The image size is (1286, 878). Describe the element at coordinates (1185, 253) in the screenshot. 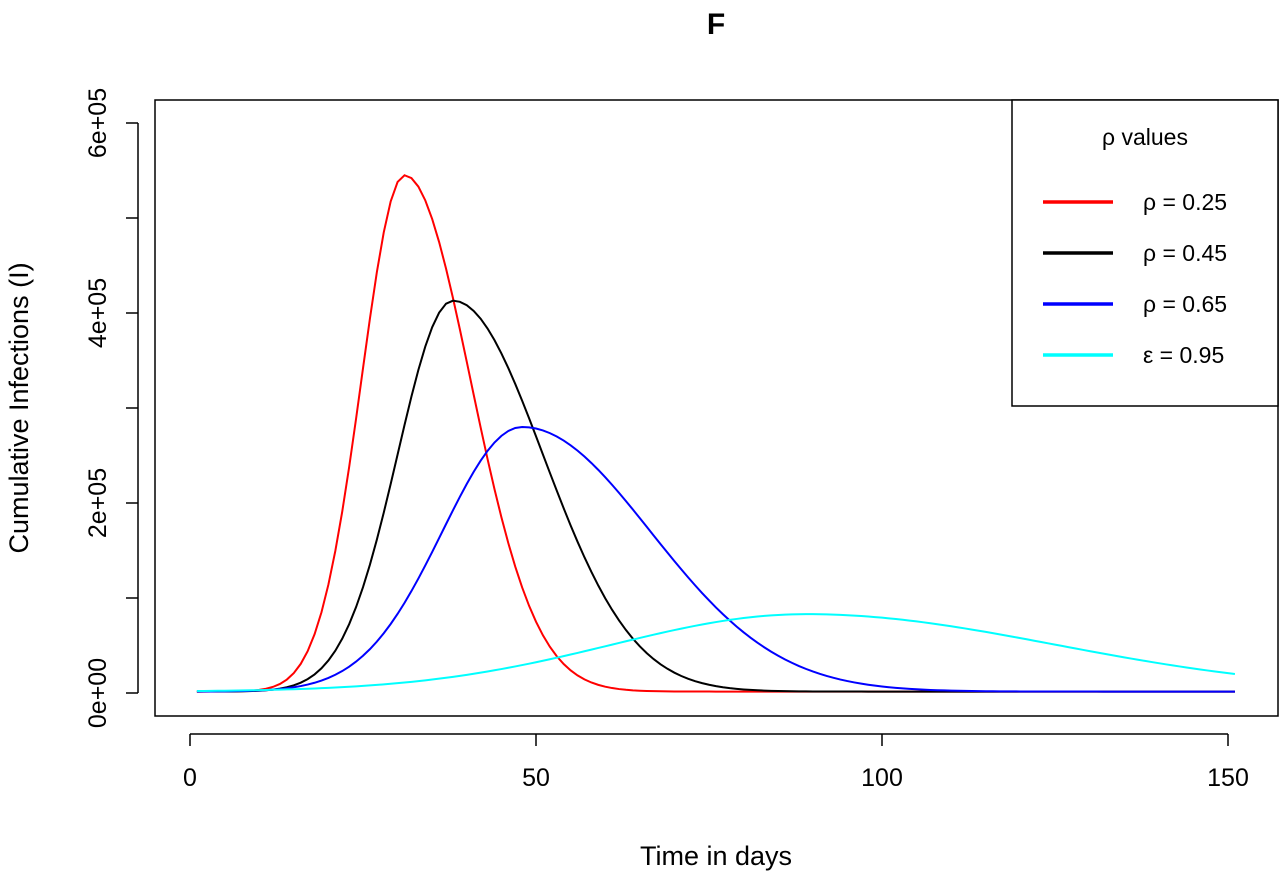

I see `legend-label: ρ = 0.45` at that location.